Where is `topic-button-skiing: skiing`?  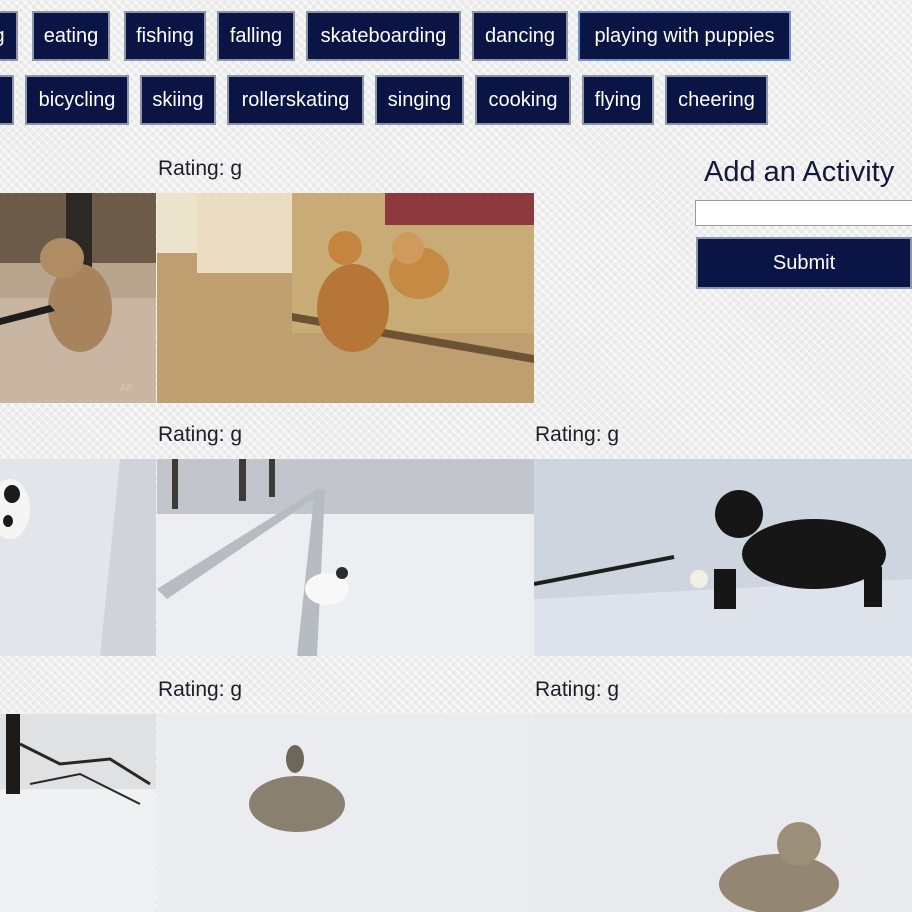 topic-button-skiing: skiing is located at coordinates (178, 100).